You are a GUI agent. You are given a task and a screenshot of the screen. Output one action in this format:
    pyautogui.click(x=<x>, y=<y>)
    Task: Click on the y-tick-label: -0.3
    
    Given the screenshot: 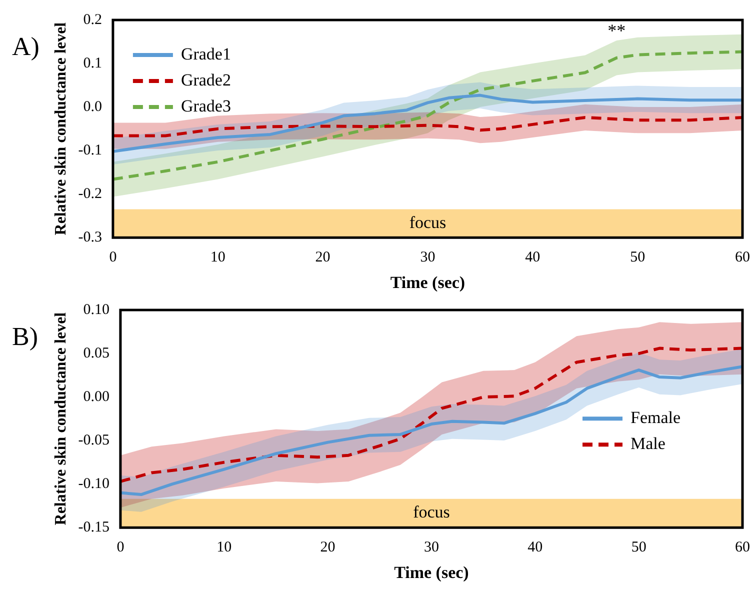 What is the action you would take?
    pyautogui.click(x=90, y=238)
    